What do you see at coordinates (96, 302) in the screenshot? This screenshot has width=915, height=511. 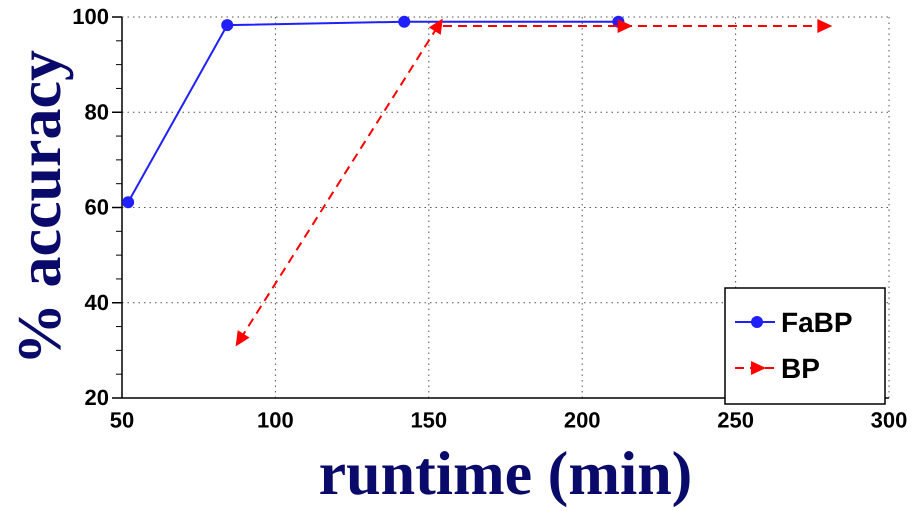 I see `y-tick-label: 40` at bounding box center [96, 302].